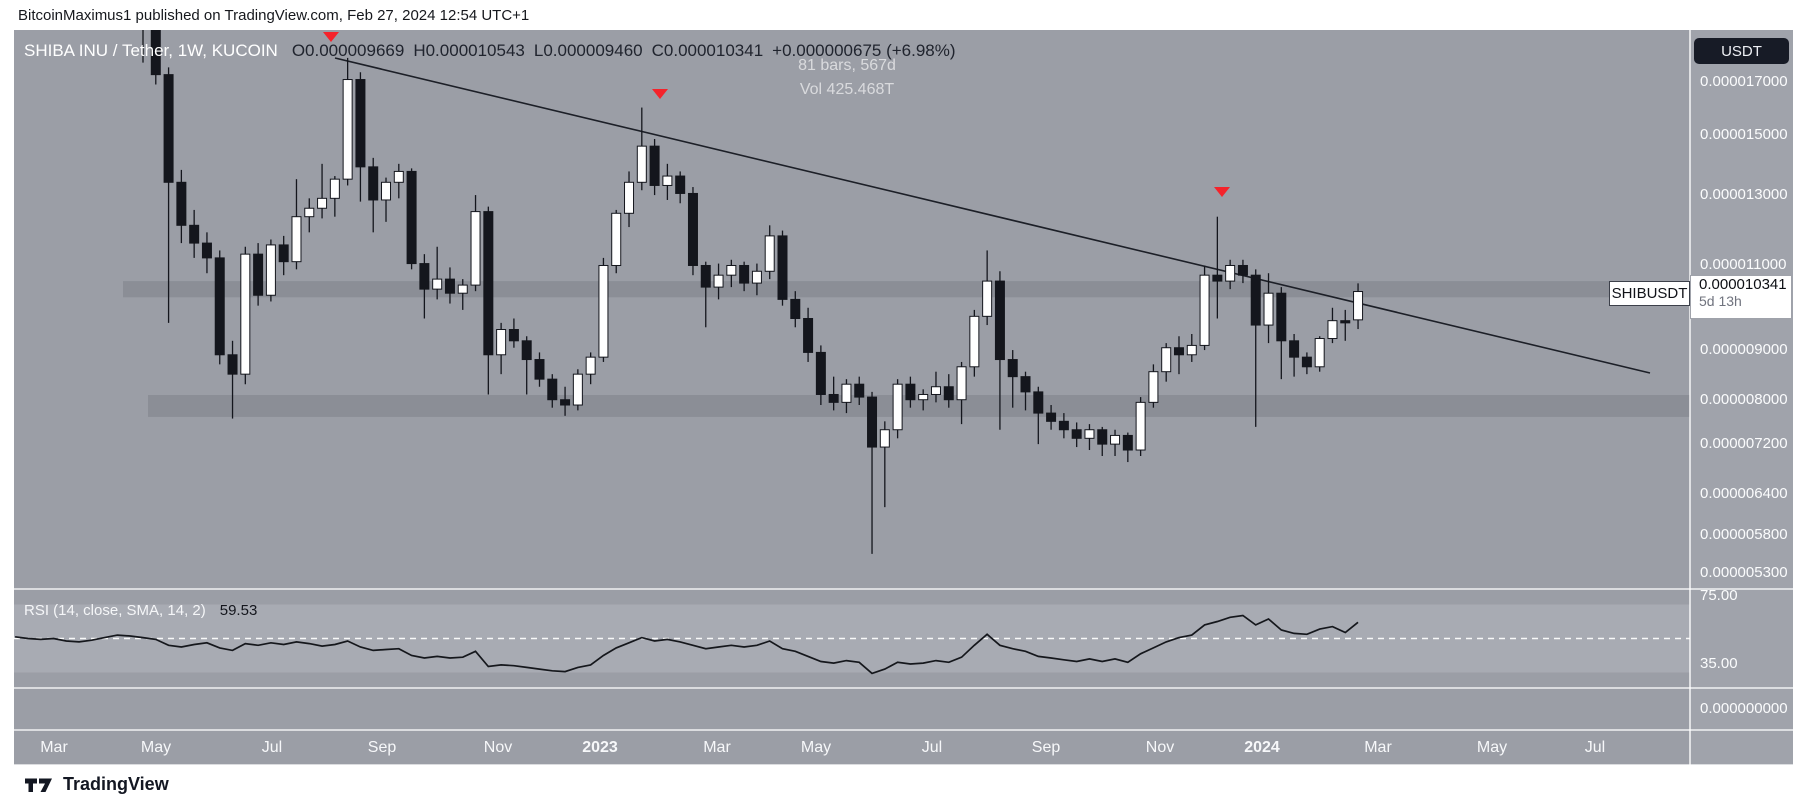  Describe the element at coordinates (348, 50) in the screenshot. I see `ohlc-item-o: O0.000009669` at that location.